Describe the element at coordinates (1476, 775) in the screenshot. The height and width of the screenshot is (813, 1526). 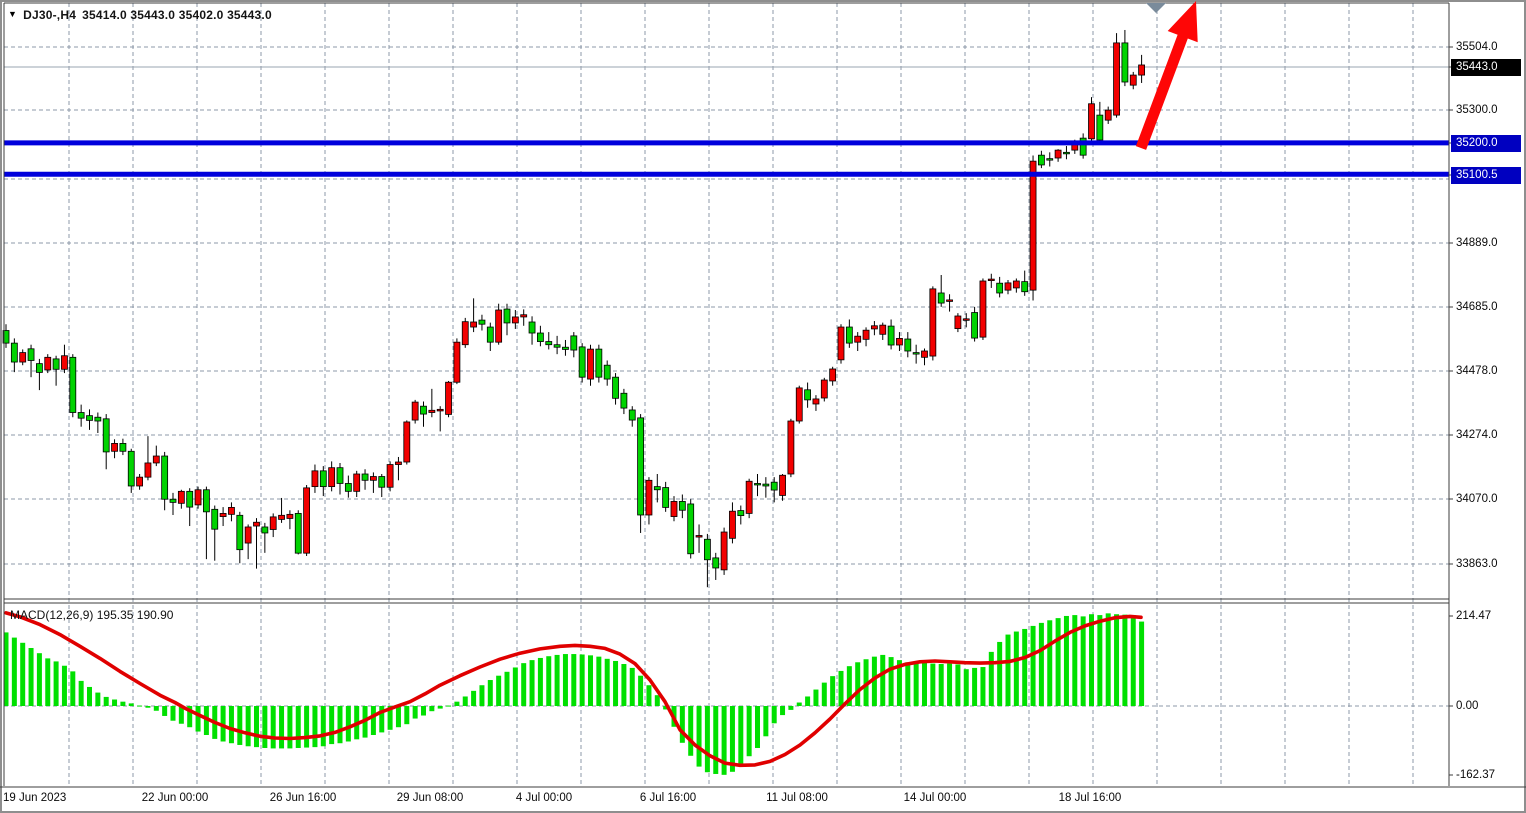
I see `price-axis-label: -162.37` at that location.